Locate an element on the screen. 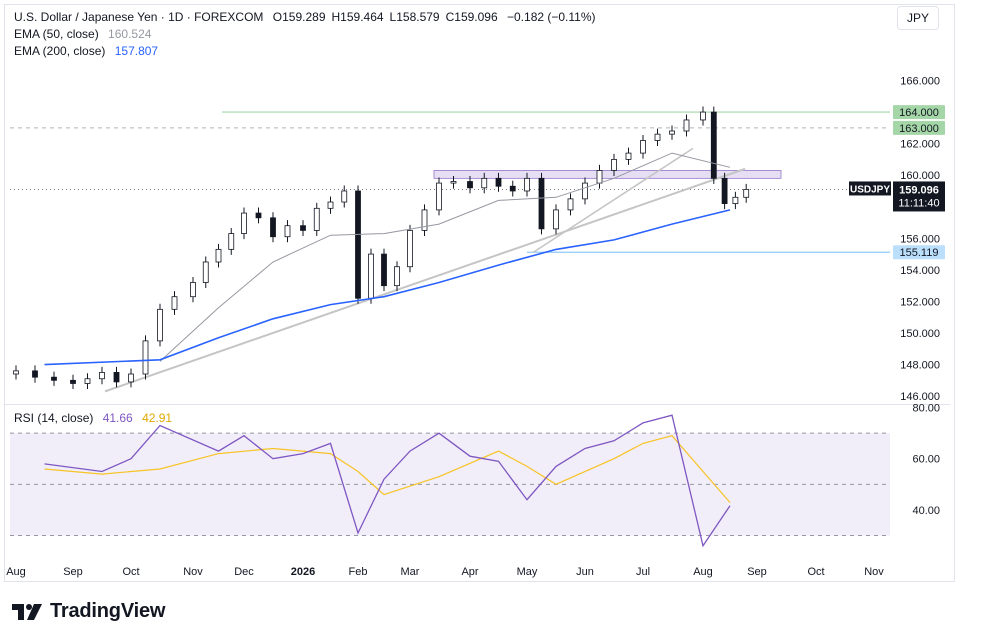 The width and height of the screenshot is (981, 644). rsi-legend: RSI (14, close) 41.66 42.91 is located at coordinates (93, 418).